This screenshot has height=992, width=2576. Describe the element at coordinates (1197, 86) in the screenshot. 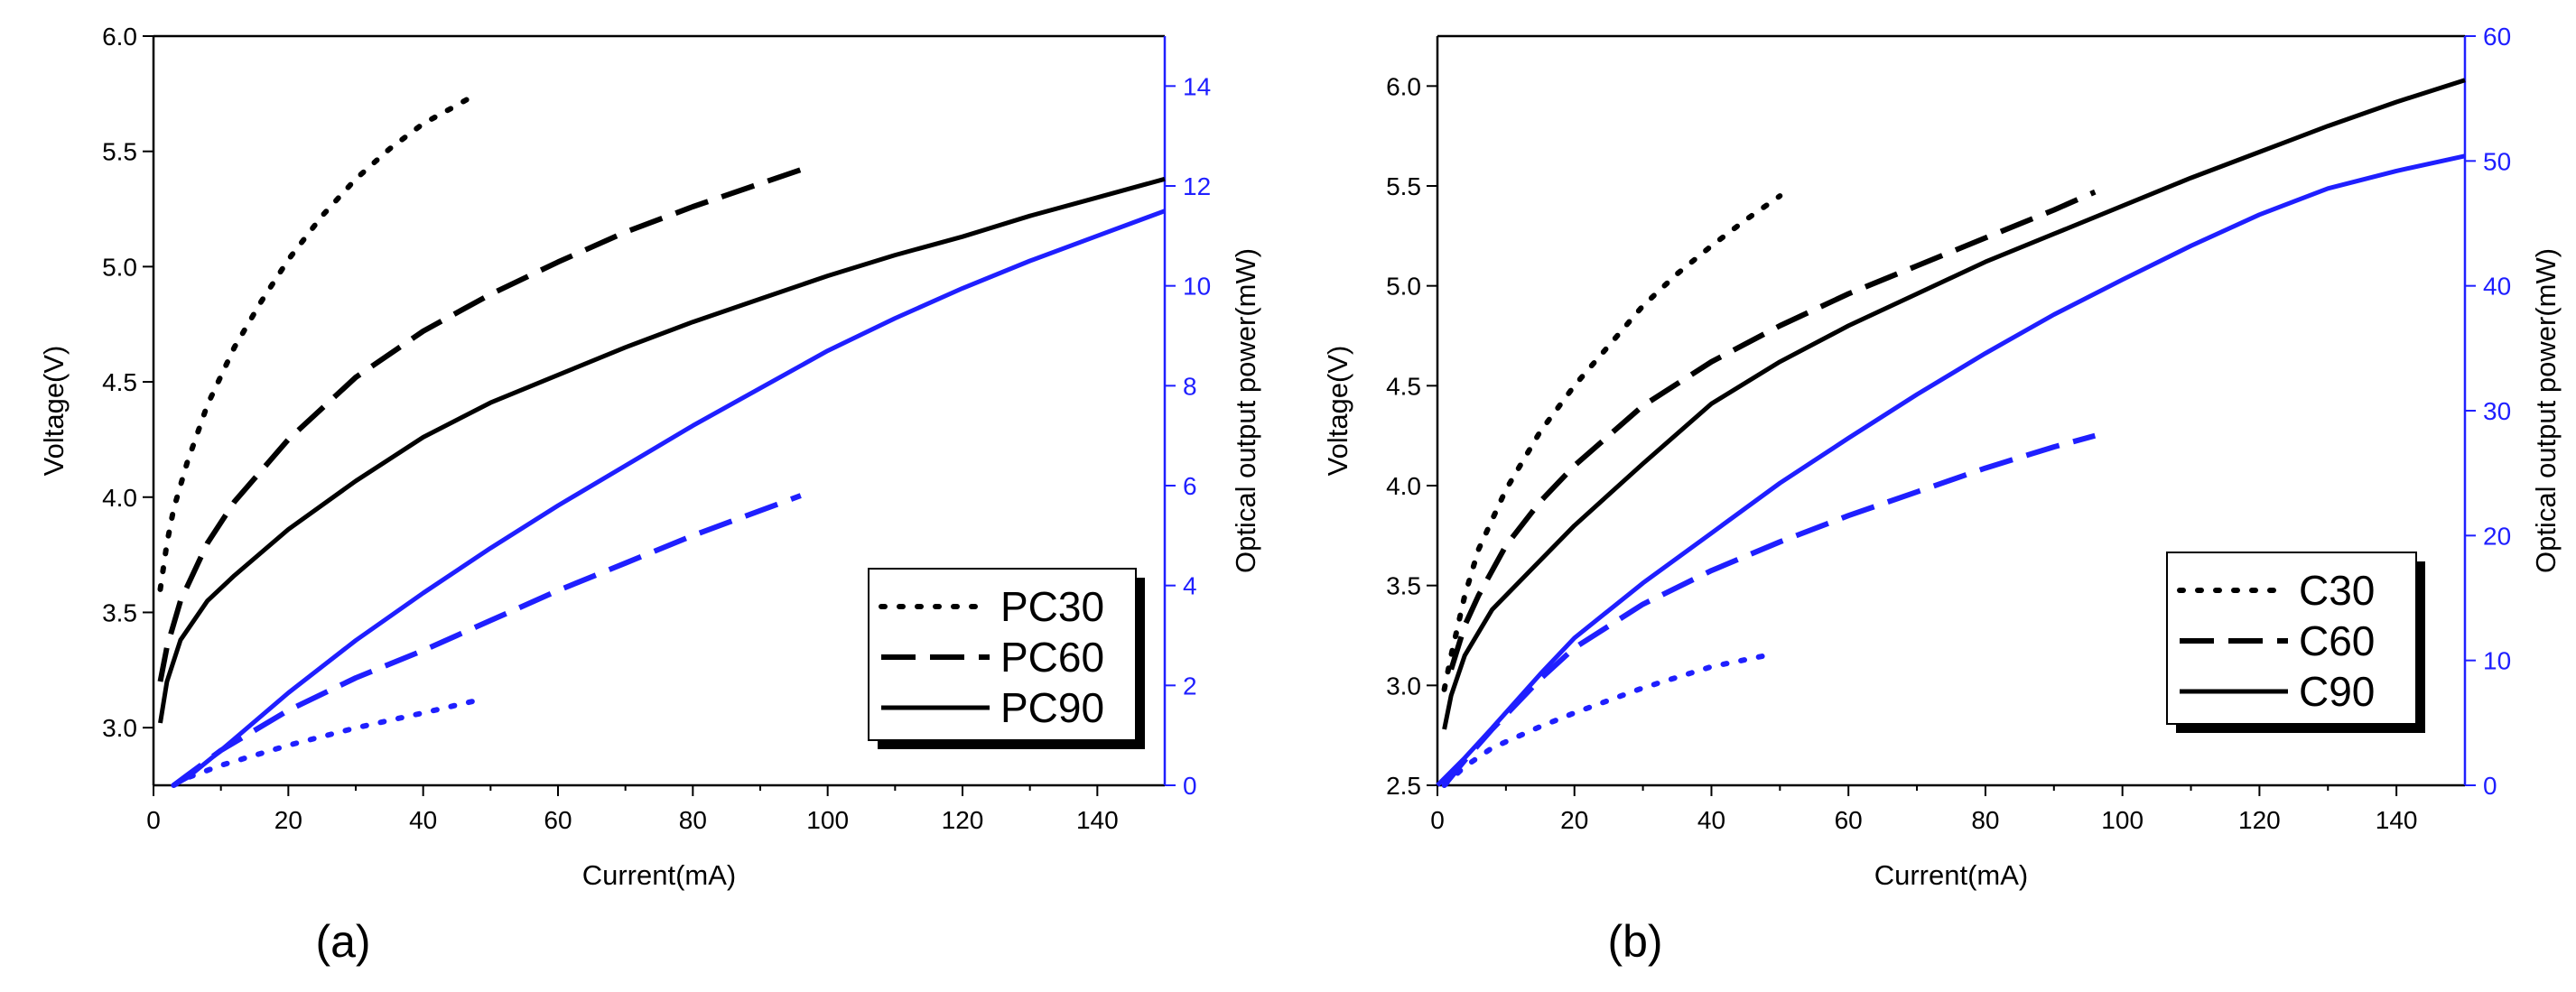

I see `y2-tick-label: 14` at that location.